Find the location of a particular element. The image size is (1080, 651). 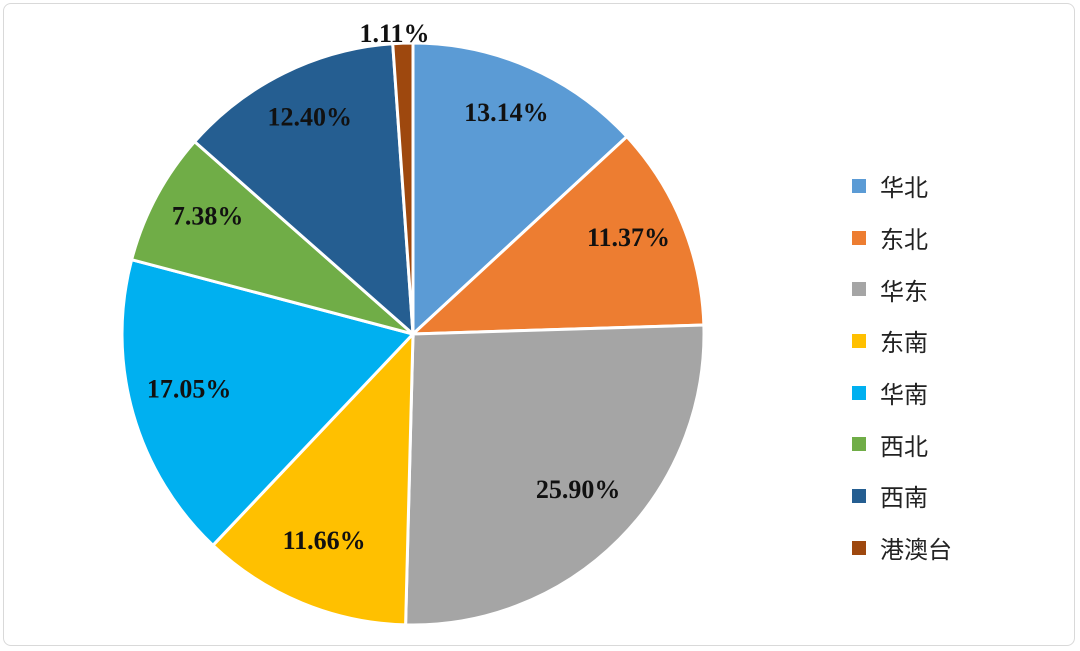

data-label-1: 11.37% is located at coordinates (628, 237).